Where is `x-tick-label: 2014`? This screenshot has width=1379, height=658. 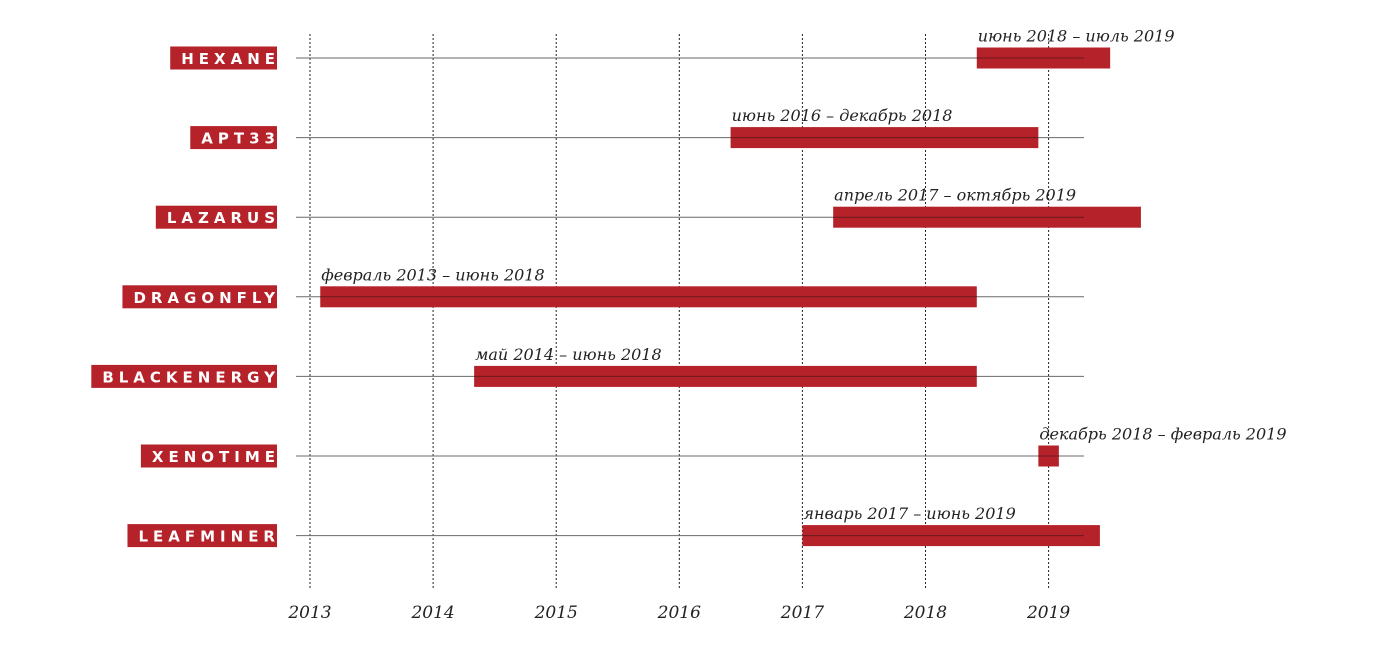
x-tick-label: 2014 is located at coordinates (432, 613).